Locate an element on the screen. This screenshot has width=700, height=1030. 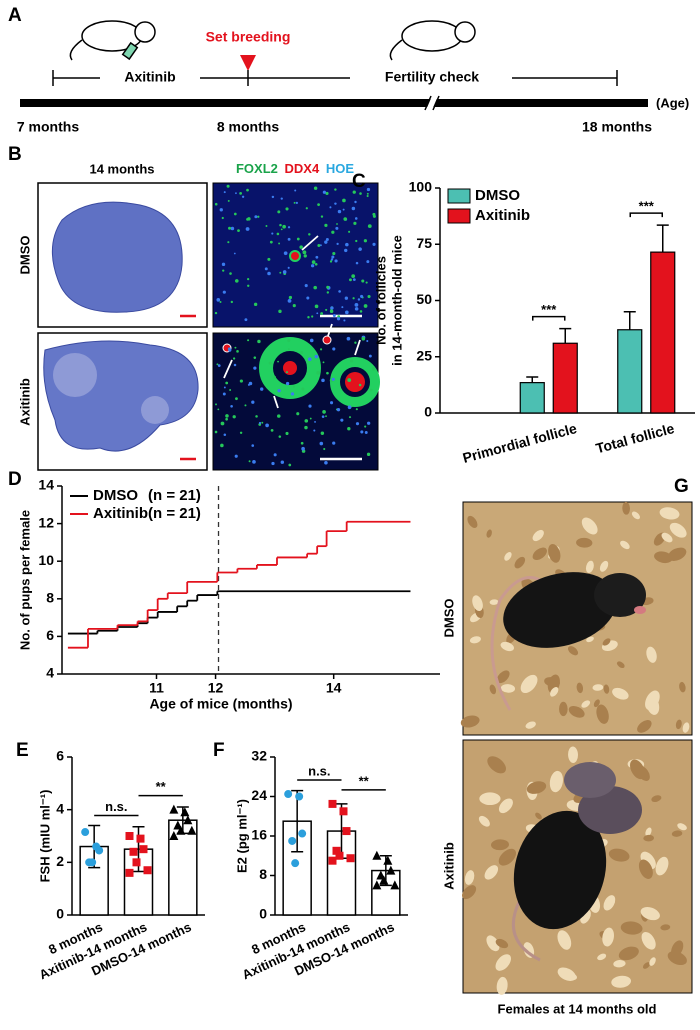
age-label: 7 months is located at coordinates (48, 127).